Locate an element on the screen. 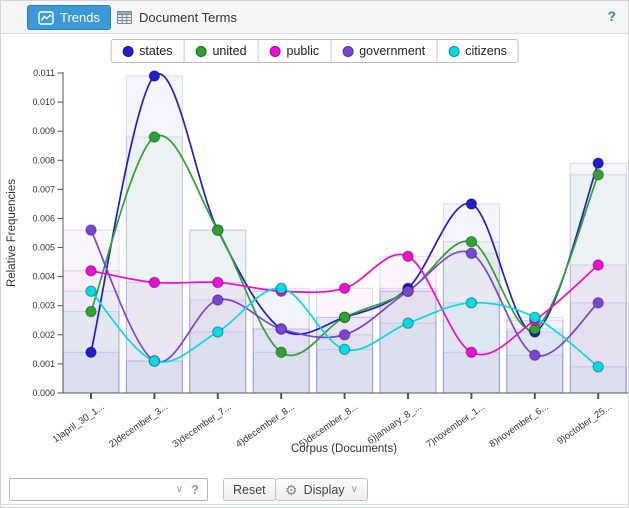 The height and width of the screenshot is (508, 629). y-tick-label: 0.010 is located at coordinates (43, 102).